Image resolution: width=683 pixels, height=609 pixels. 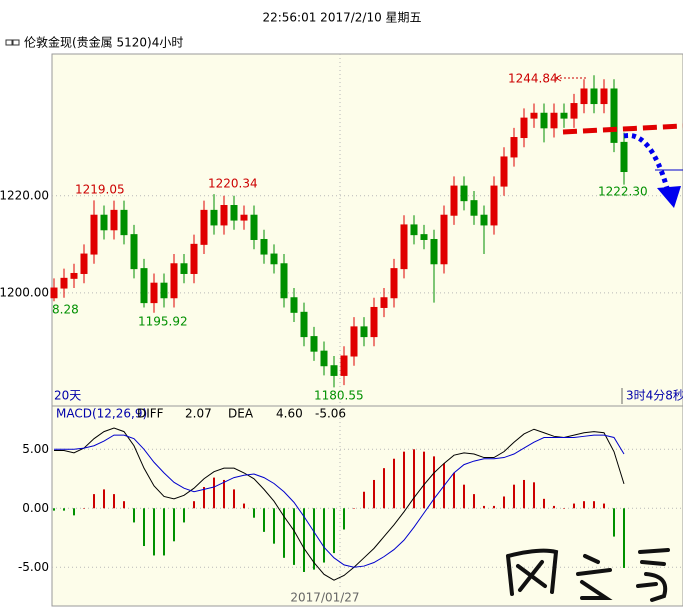 I want to click on price-annotation: 1219.05, so click(x=100, y=190).